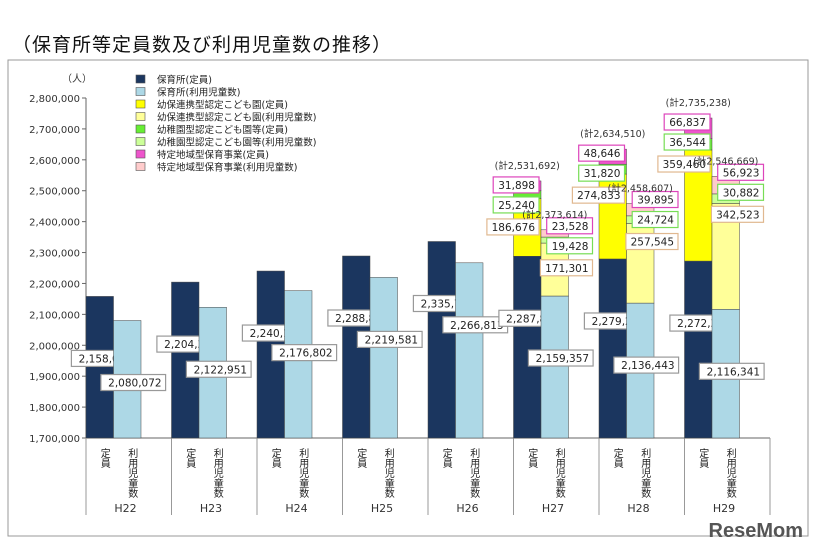  I want to click on legend-label: 幼稚園型認定こども園等(定員), so click(222, 130).